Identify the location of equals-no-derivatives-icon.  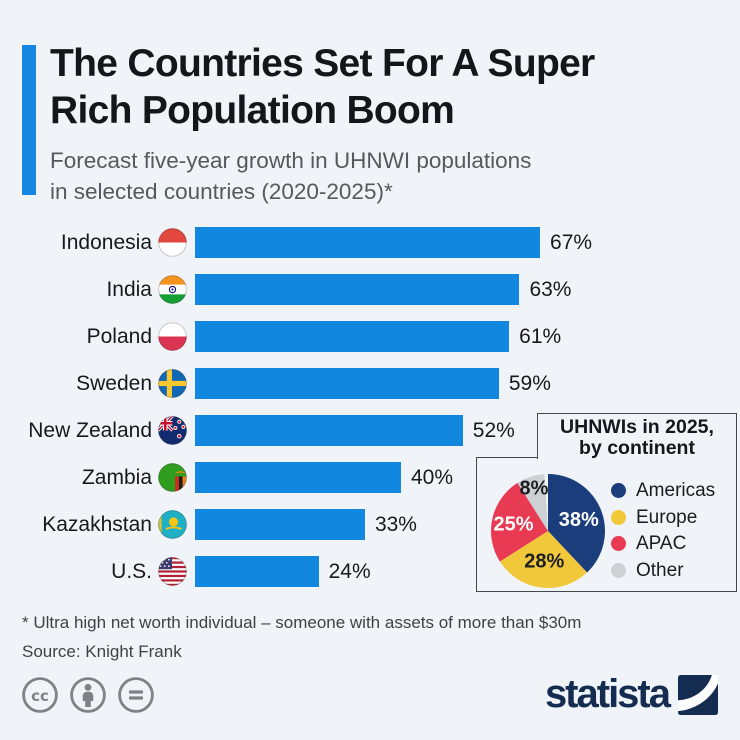
(136, 695).